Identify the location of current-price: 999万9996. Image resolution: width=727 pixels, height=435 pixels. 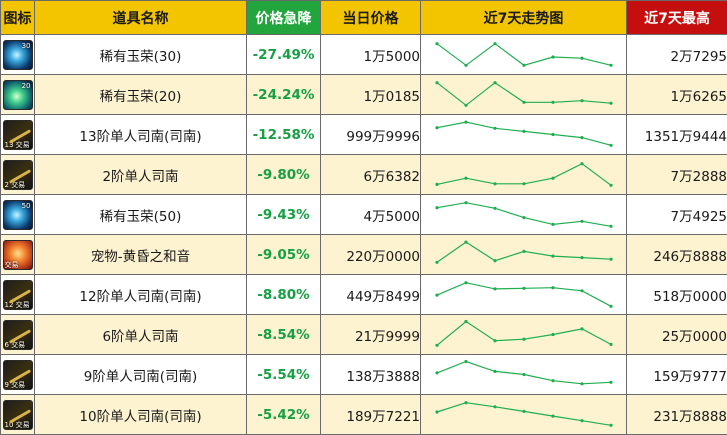
(371, 135).